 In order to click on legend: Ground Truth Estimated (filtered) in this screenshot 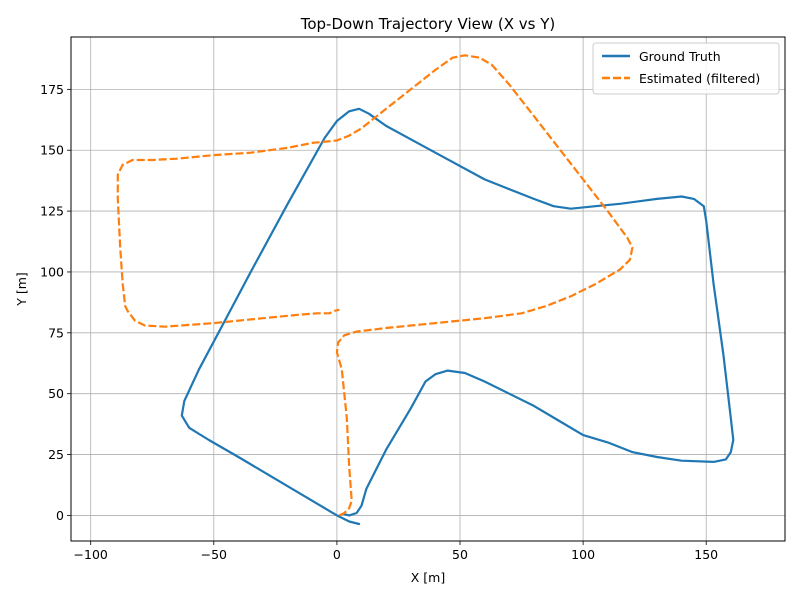, I will do `click(686, 68)`.